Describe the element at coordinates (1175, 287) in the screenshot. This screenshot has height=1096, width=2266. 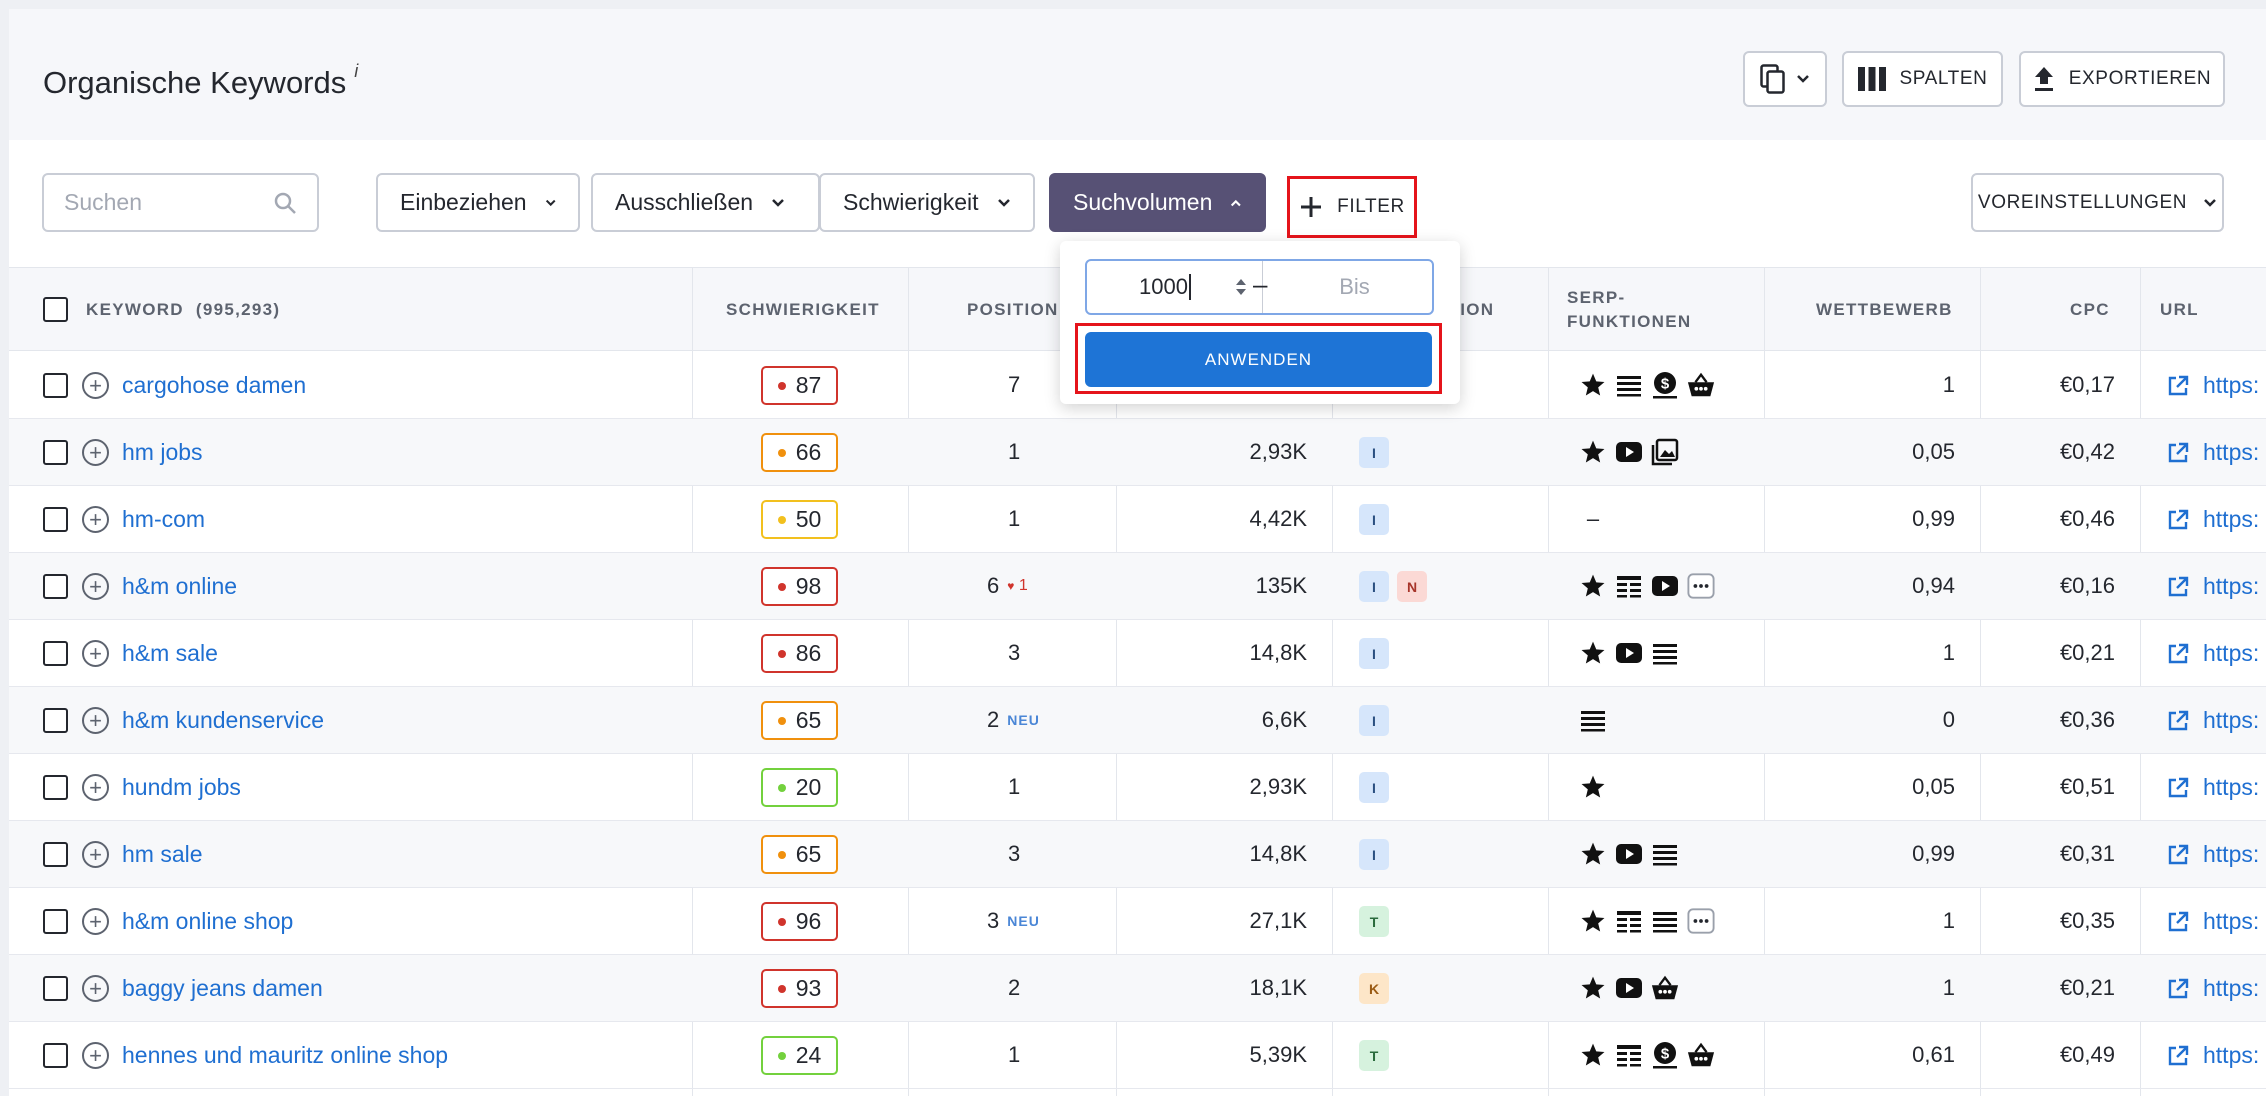
I see `volume-from-input: 1000` at that location.